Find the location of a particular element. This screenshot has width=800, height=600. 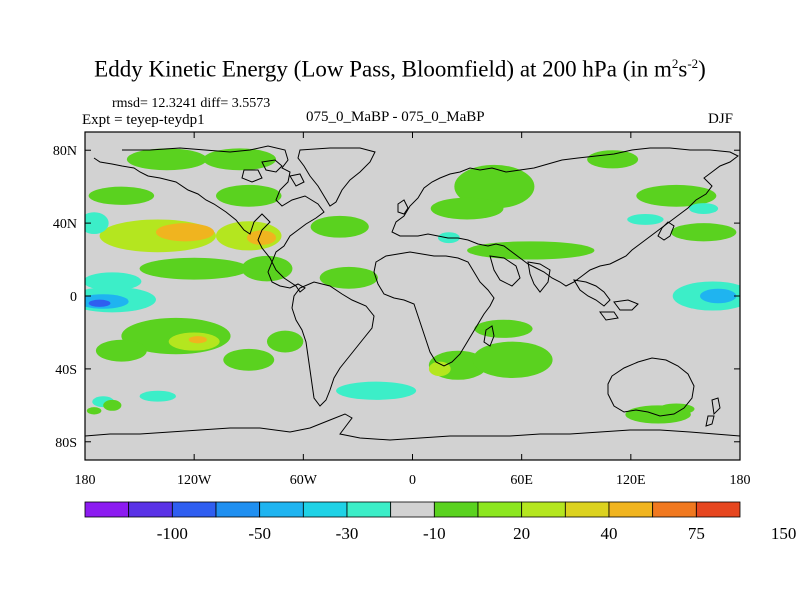

y-tick-label: 80N is located at coordinates (65, 151).